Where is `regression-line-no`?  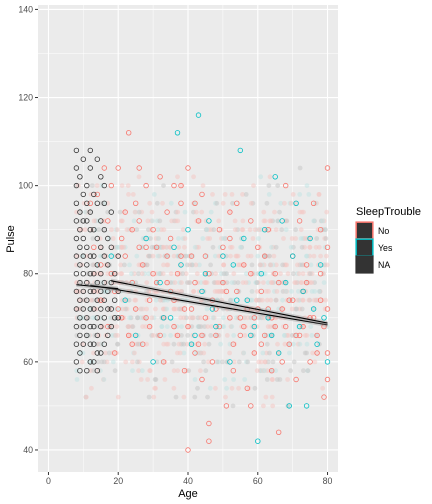
regression-line-no is located at coordinates (209, 305).